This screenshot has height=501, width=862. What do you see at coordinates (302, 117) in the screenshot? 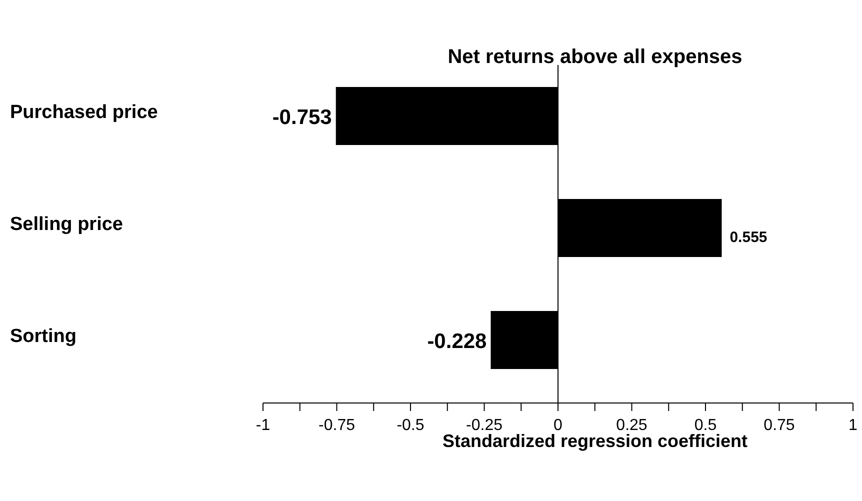
I see `data-label: -0.753` at bounding box center [302, 117].